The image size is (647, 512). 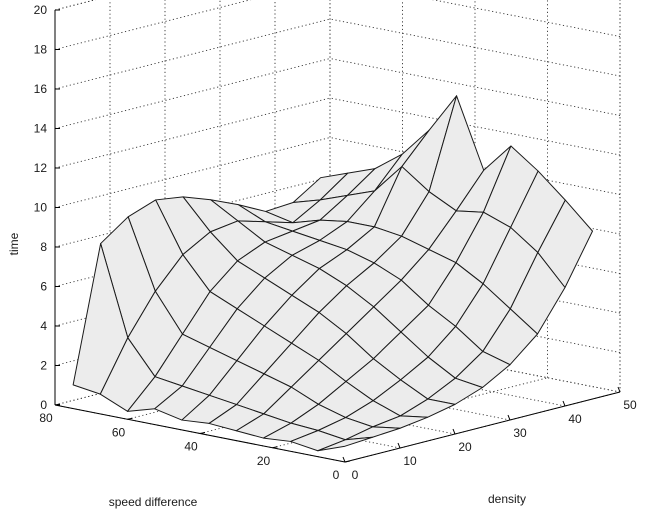 What do you see at coordinates (41, 129) in the screenshot?
I see `z-tick-label: 14` at bounding box center [41, 129].